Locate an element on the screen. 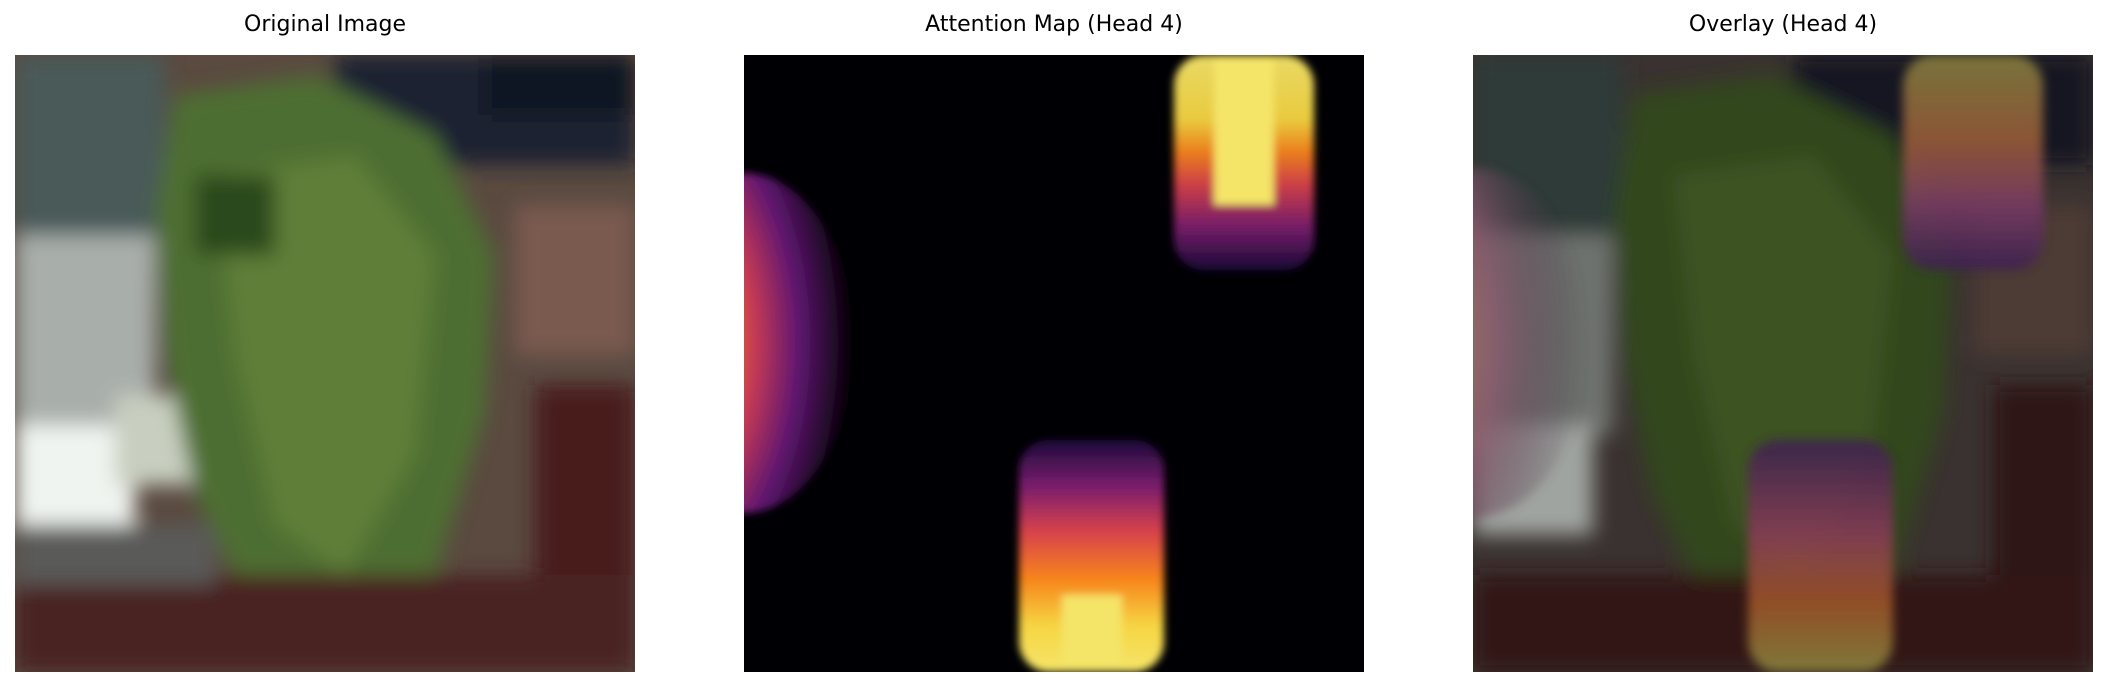  original-image-title: Original Image is located at coordinates (325, 24).